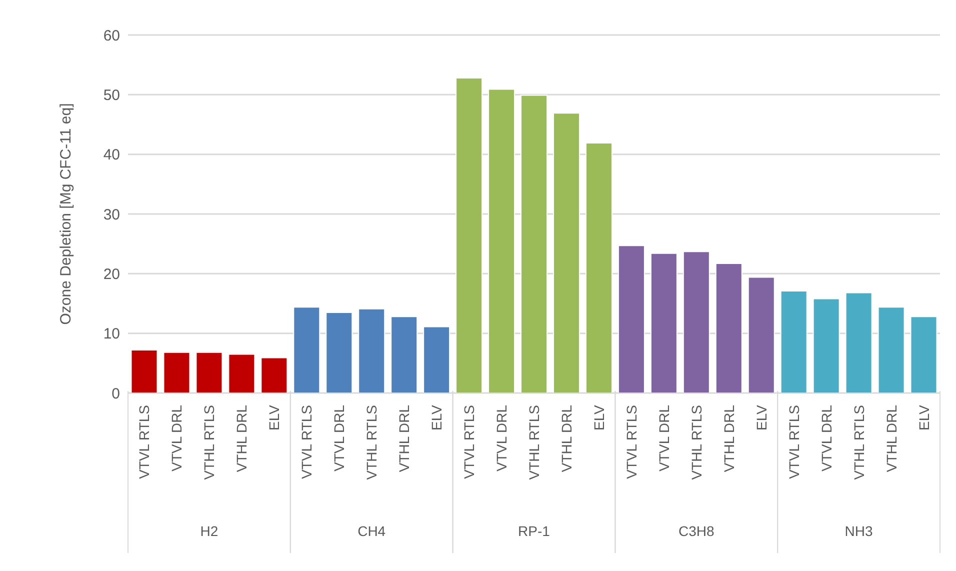  What do you see at coordinates (111, 155) in the screenshot?
I see `y-tick-label: 40` at bounding box center [111, 155].